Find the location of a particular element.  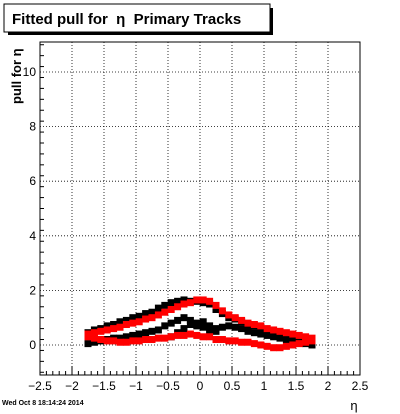

timestamp: Wed Oct 8 18:14:24 2014 is located at coordinates (43, 403).